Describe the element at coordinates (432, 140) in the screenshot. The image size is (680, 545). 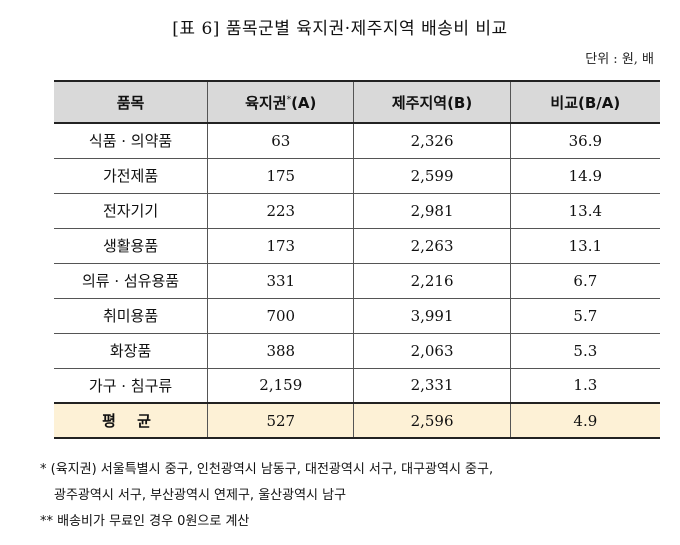
I see `jeju-cell: 2,326` at that location.